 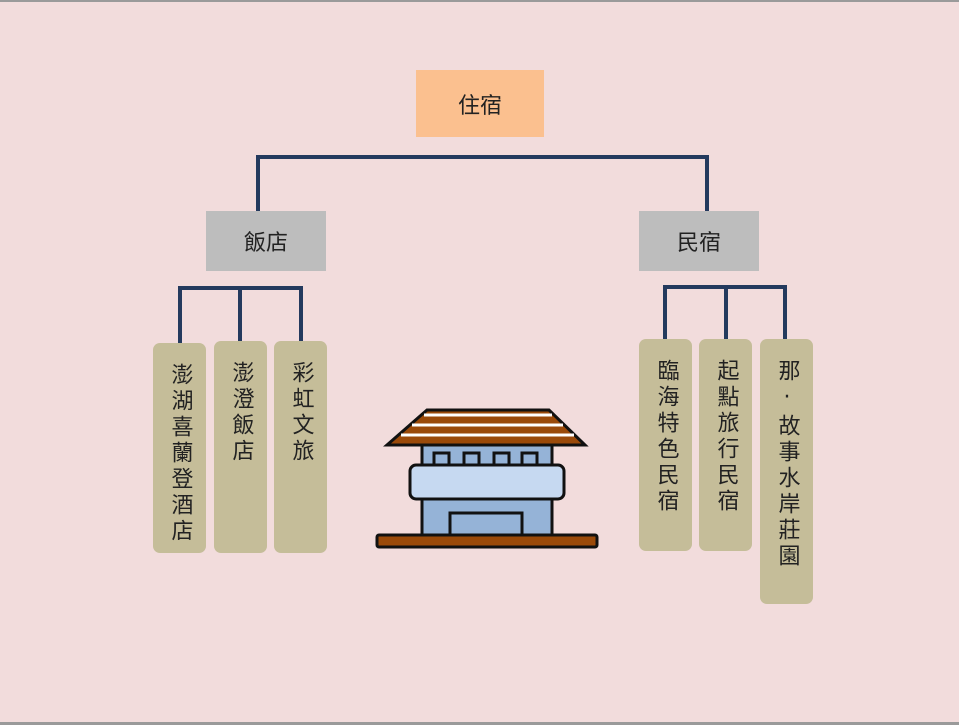 I want to click on leaf-node-bnb-3: 那·故事水岸莊園, so click(x=786, y=471).